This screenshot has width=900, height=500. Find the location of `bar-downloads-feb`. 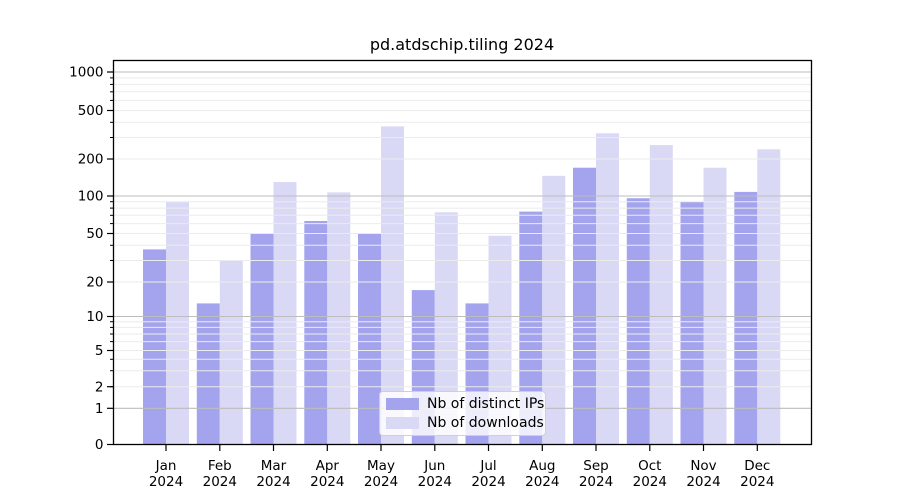

bar-downloads-feb is located at coordinates (231, 352).